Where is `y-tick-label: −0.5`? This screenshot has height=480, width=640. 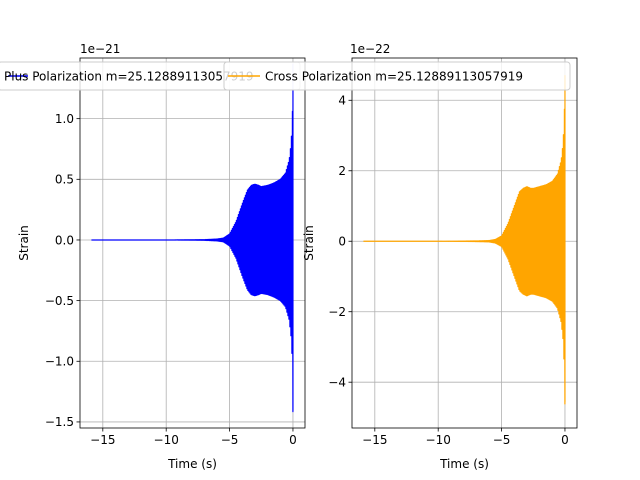
y-tick-label: −0.5 is located at coordinates (59, 301).